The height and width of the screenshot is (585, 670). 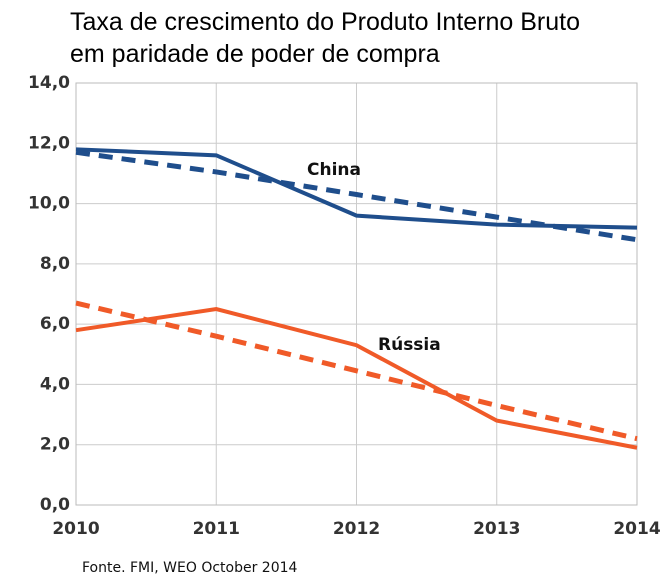 I want to click on source-note: Fonte. FMI, WEO October 2014, so click(x=190, y=568).